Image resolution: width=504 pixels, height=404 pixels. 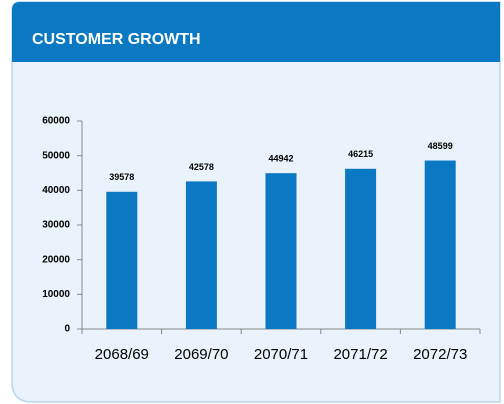 I want to click on x-tick-label: 2071/72, so click(x=360, y=354).